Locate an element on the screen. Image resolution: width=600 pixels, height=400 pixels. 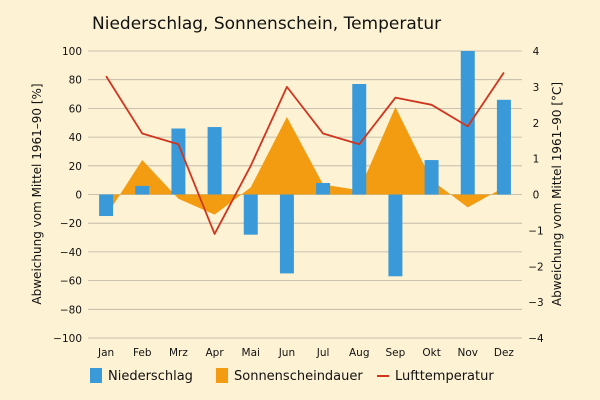
y-right-tick-label: −4 is located at coordinates (536, 339).